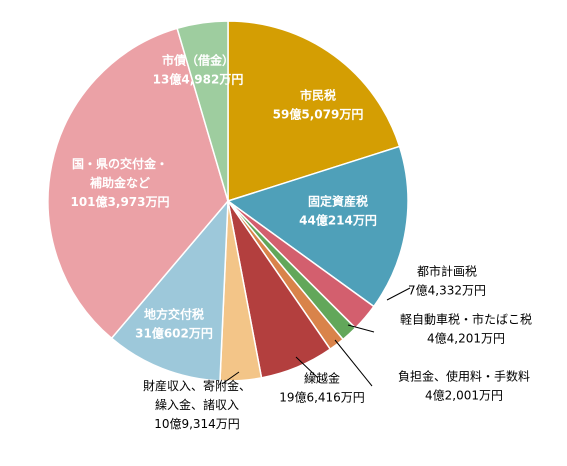  Describe the element at coordinates (198, 60) in the screenshot. I see `slice-name: 市債（借金）` at that location.